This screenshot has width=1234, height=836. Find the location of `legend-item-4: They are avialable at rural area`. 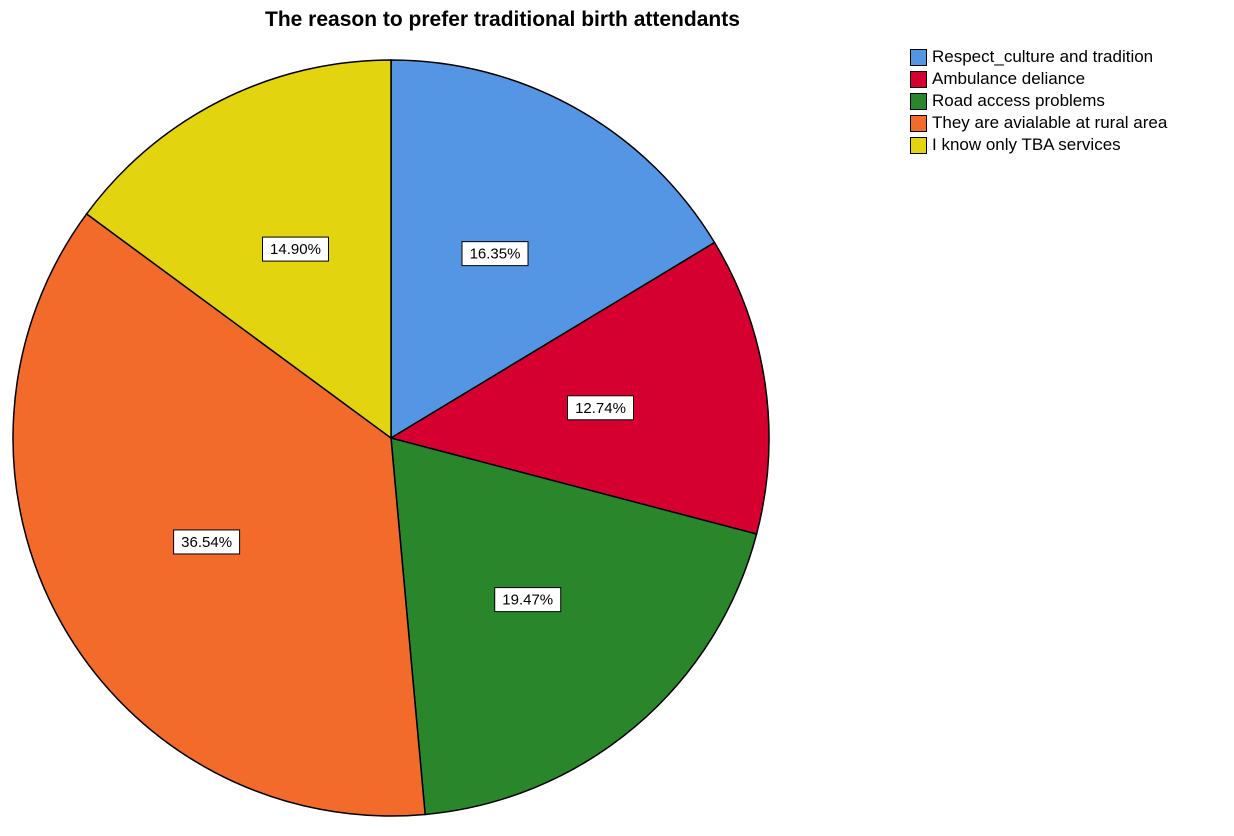

legend-item-4: They are avialable at rural area is located at coordinates (1038, 123).